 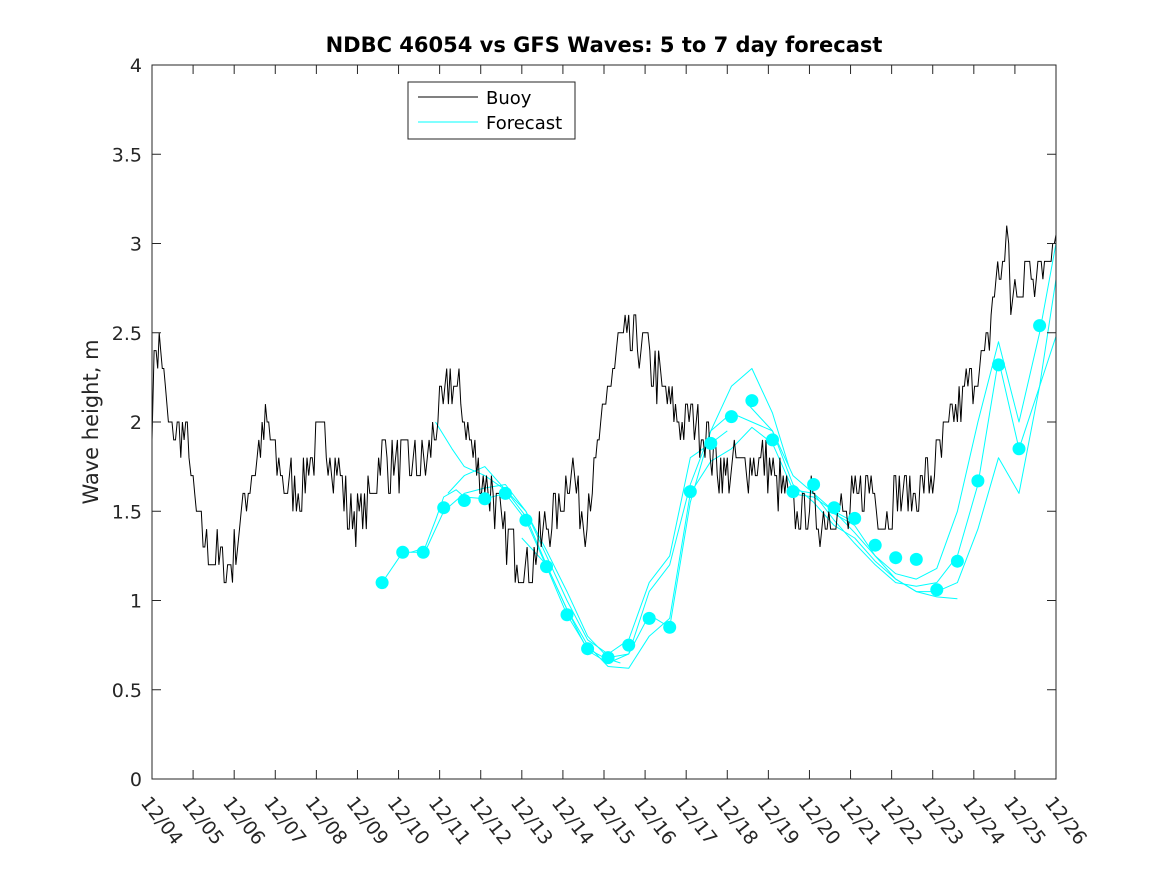 What do you see at coordinates (91, 421) in the screenshot?
I see `y-axis-label: Wave height, m` at bounding box center [91, 421].